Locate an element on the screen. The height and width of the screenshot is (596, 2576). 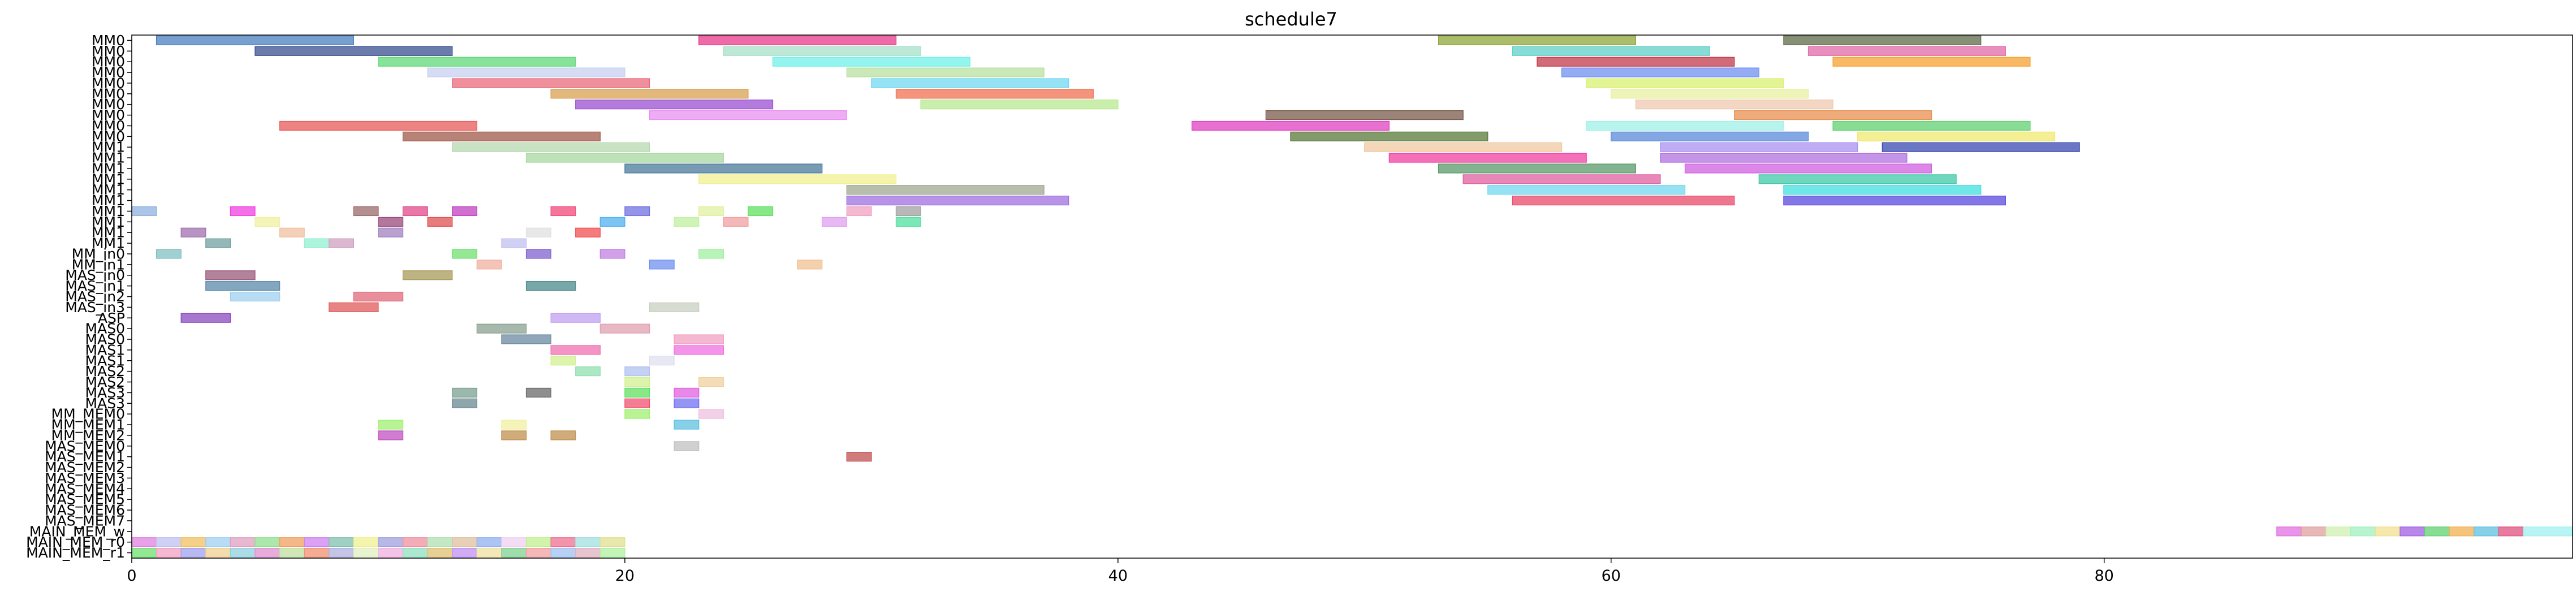
y-tick-label: MM_MEM0 is located at coordinates (88, 414).